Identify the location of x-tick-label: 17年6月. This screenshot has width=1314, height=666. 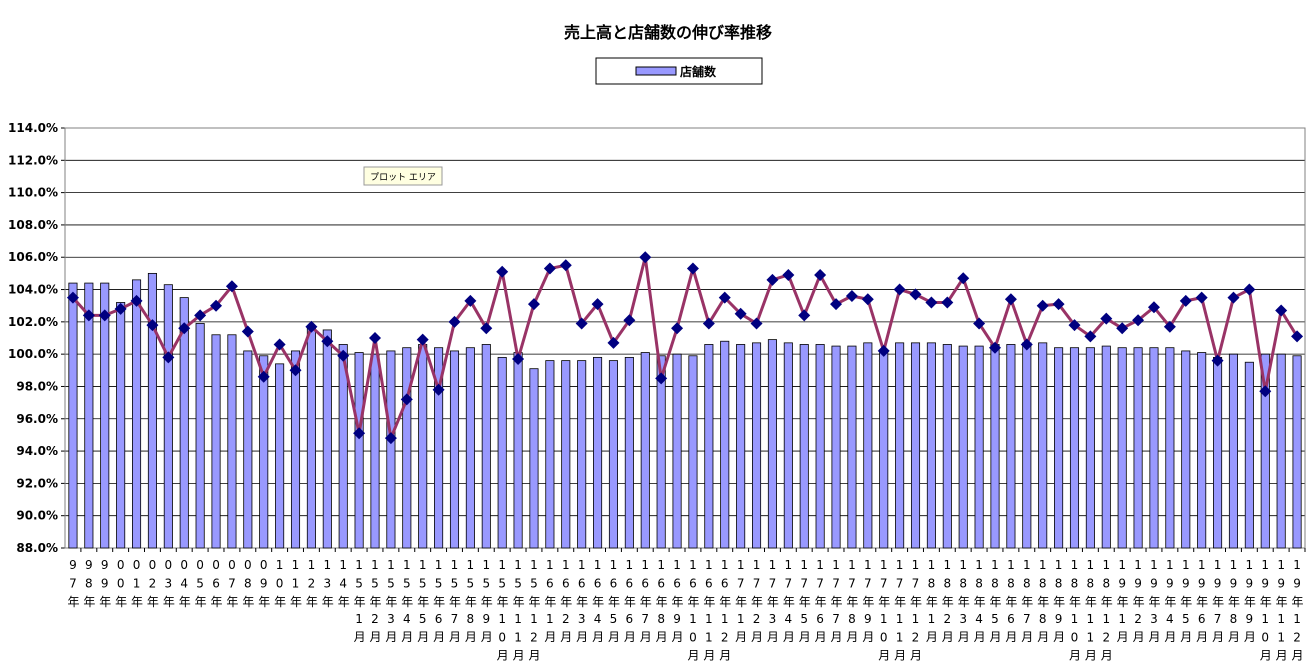
(820, 602).